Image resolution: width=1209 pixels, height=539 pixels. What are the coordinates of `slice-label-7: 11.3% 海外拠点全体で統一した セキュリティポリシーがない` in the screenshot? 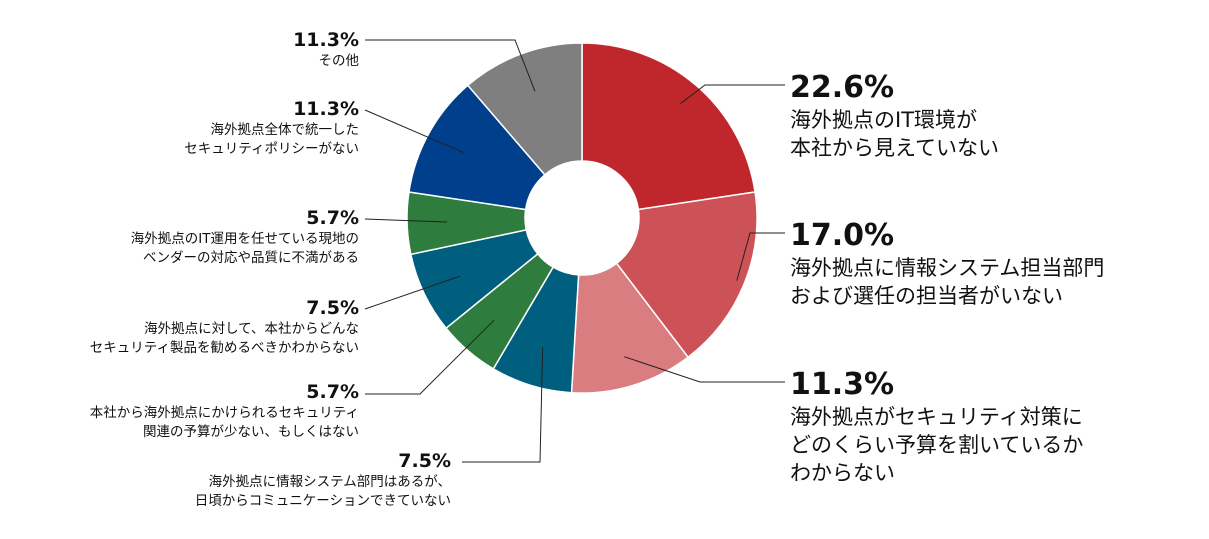 It's located at (271, 128).